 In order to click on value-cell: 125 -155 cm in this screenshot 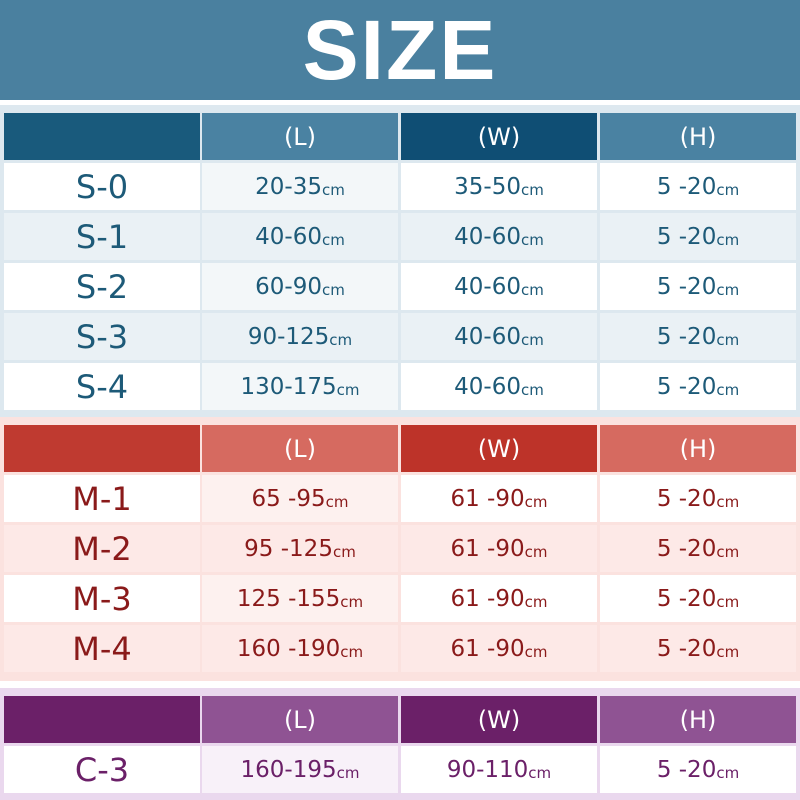, I will do `click(300, 598)`.